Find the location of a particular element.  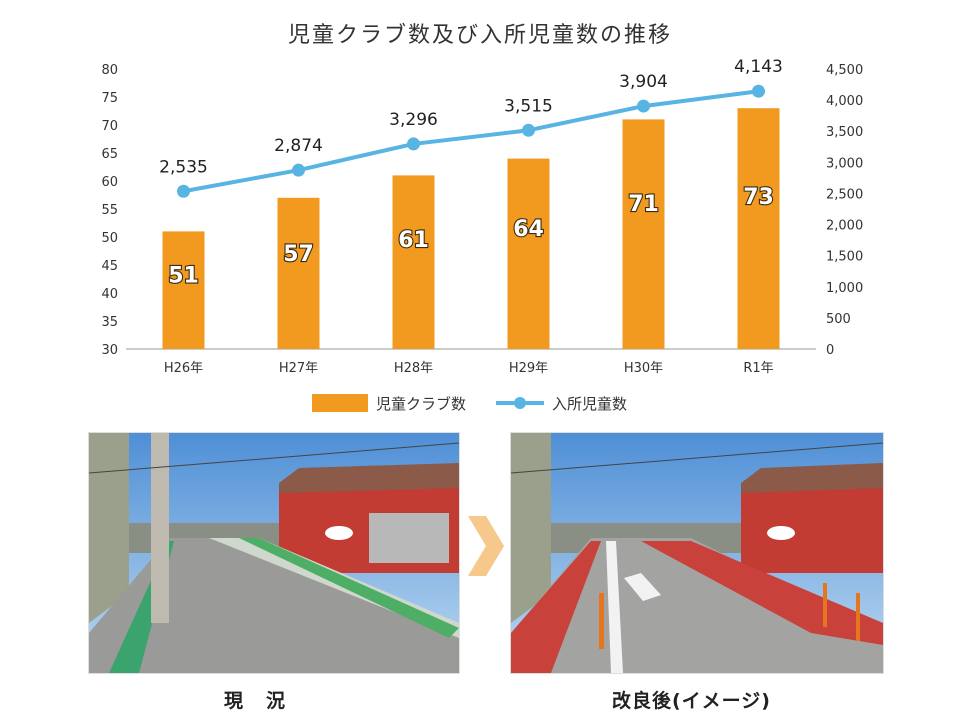

right-tick-label: 500 is located at coordinates (838, 319).